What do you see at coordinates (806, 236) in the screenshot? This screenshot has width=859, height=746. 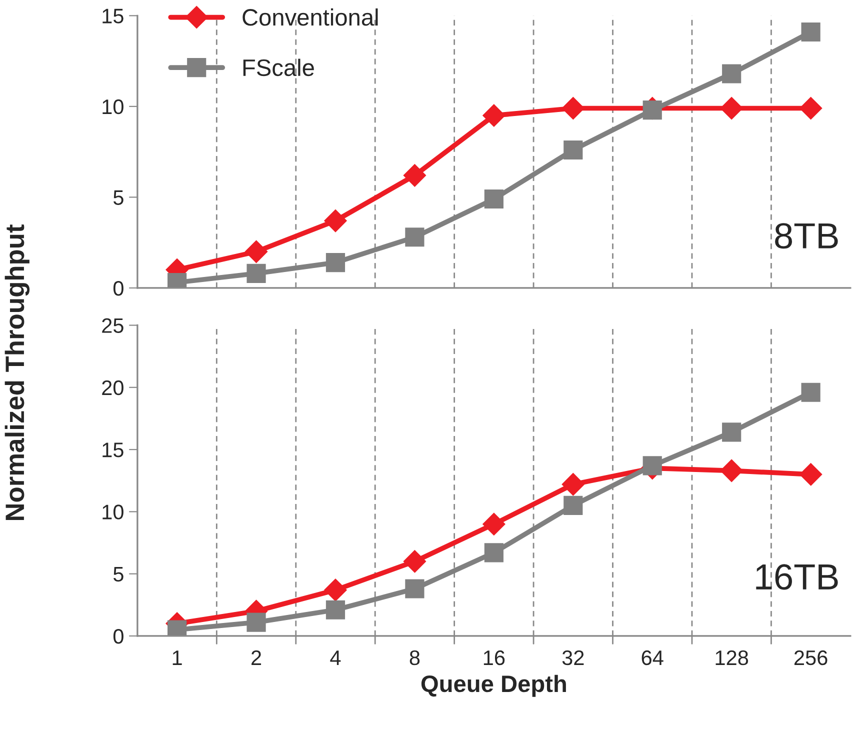 I see `annotation: 8TB` at bounding box center [806, 236].